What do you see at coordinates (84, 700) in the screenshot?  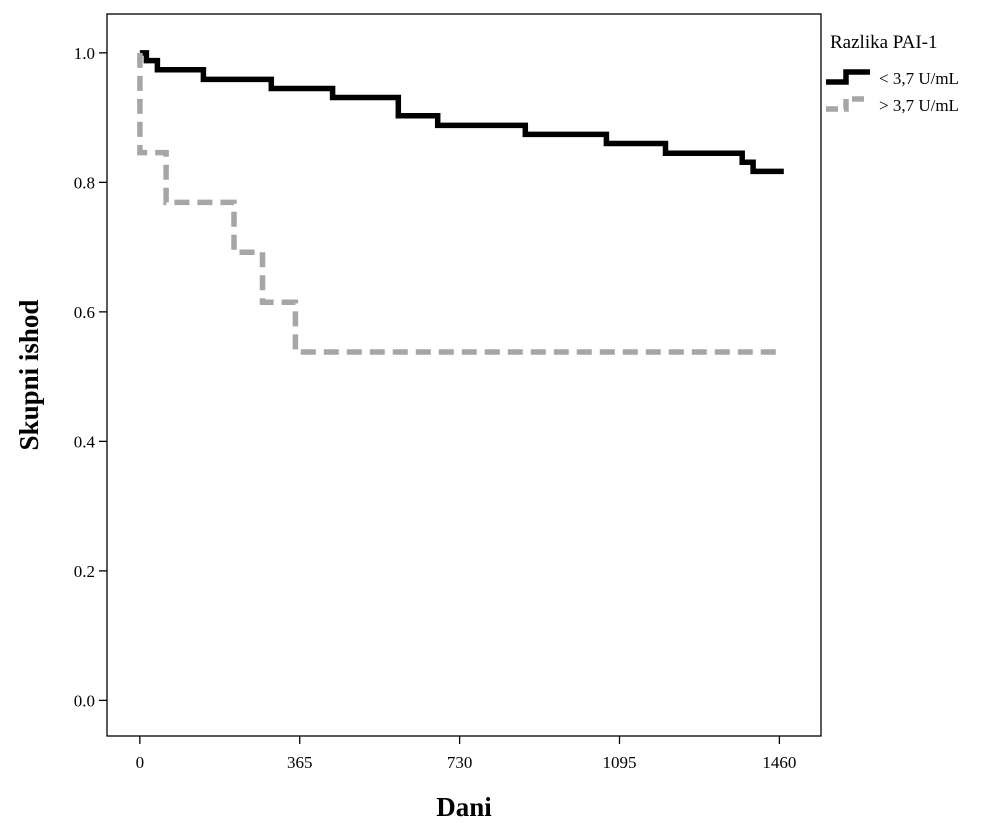 I see `y-tick-label: 0.0` at bounding box center [84, 700].